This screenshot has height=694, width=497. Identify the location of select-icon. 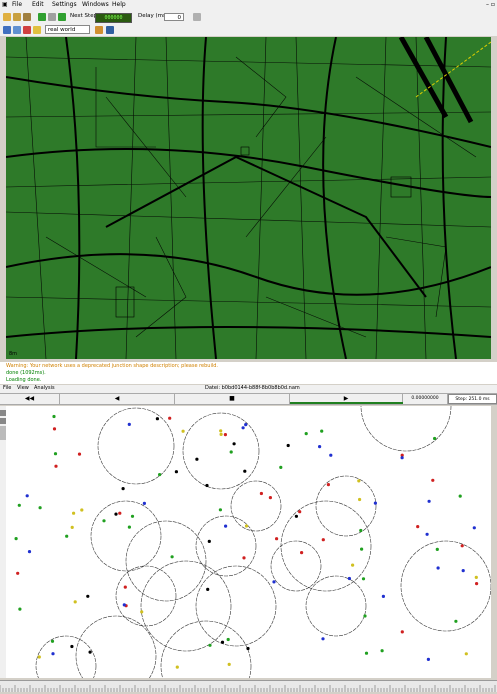
(37, 30).